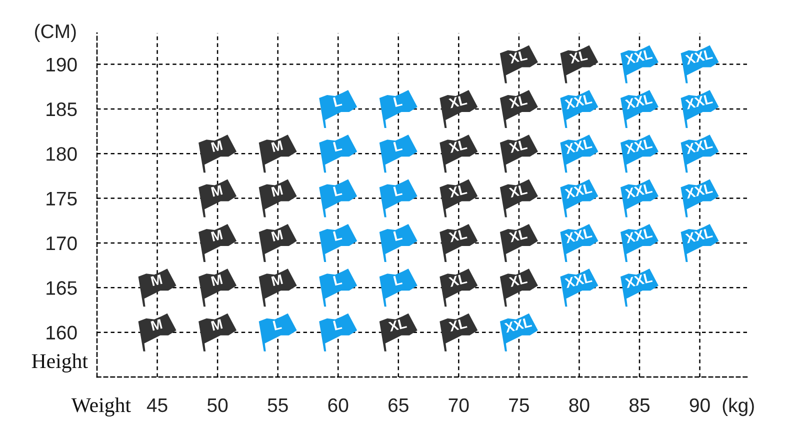  Describe the element at coordinates (61, 65) in the screenshot. I see `y-tick-label: 190` at that location.